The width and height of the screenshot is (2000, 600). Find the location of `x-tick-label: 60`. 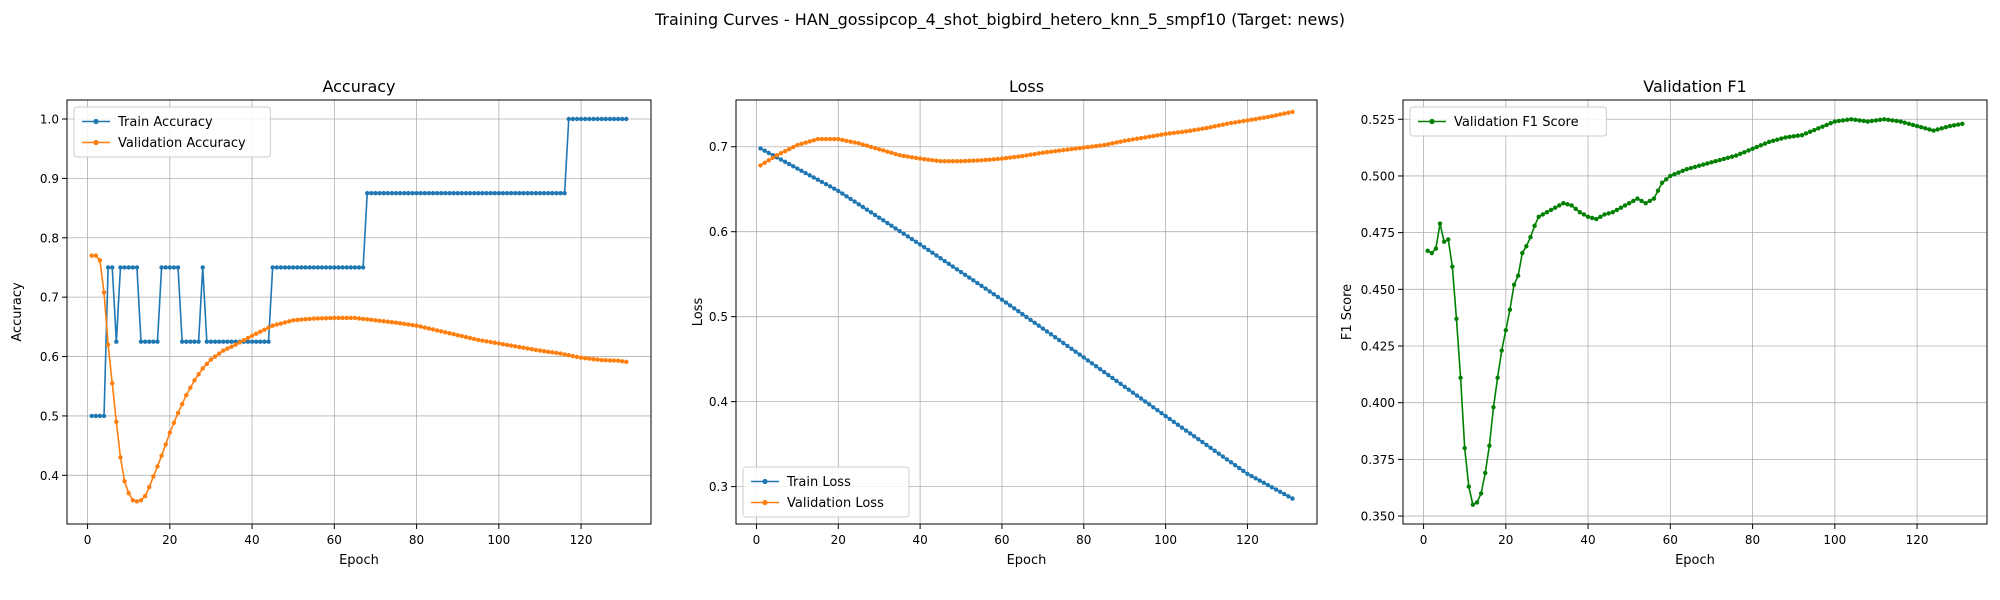

x-tick-label: 60 is located at coordinates (1670, 540).